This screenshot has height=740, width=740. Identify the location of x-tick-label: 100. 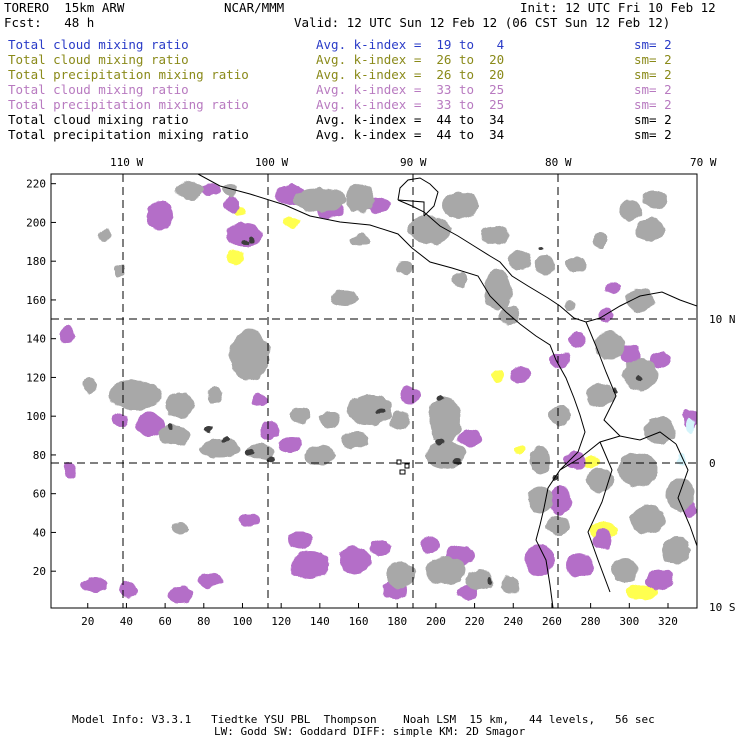
(243, 621).